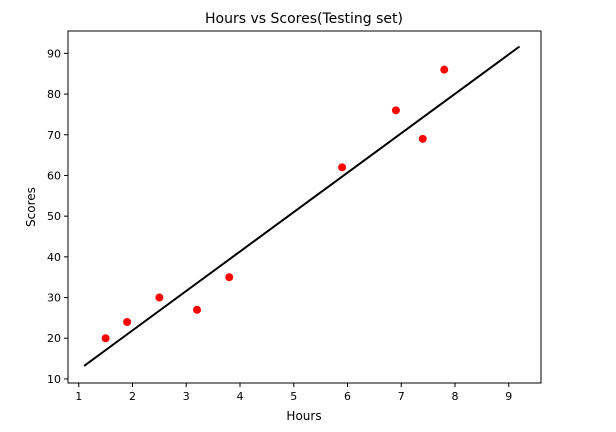  What do you see at coordinates (54, 298) in the screenshot?
I see `y-tick-label: 30` at bounding box center [54, 298].